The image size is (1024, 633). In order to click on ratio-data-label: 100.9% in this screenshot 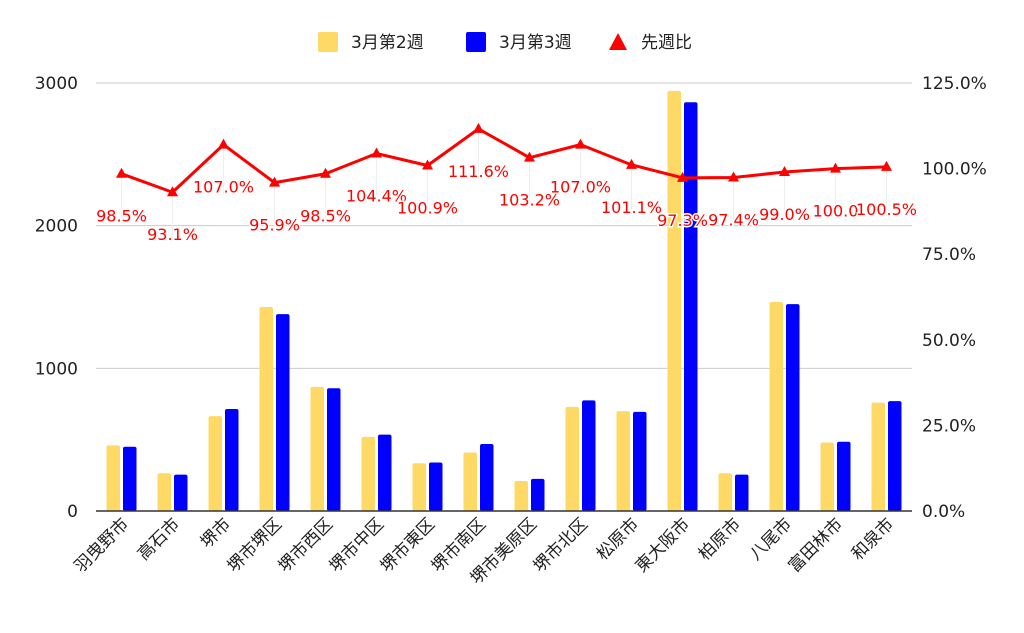, I will do `click(427, 208)`.